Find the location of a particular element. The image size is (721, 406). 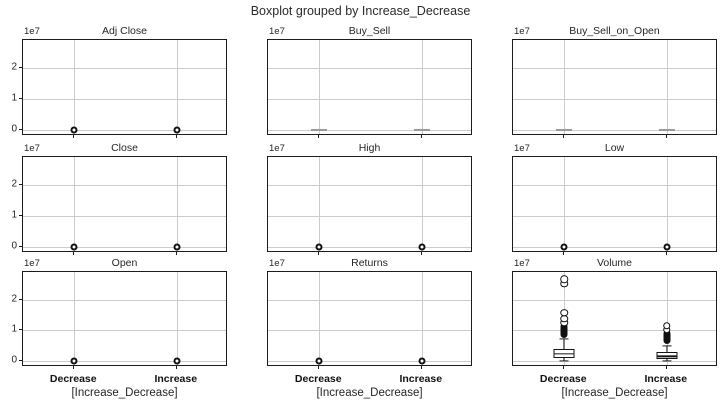

axes-adj-close is located at coordinates (124, 87).